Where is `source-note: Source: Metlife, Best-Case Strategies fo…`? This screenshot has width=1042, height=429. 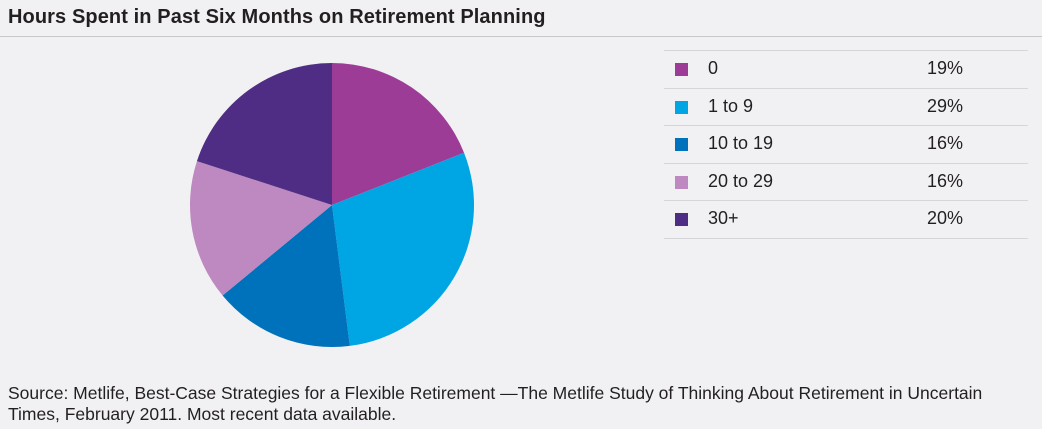 source-note: Source: Metlife, Best-Case Strategies fo… is located at coordinates (495, 403).